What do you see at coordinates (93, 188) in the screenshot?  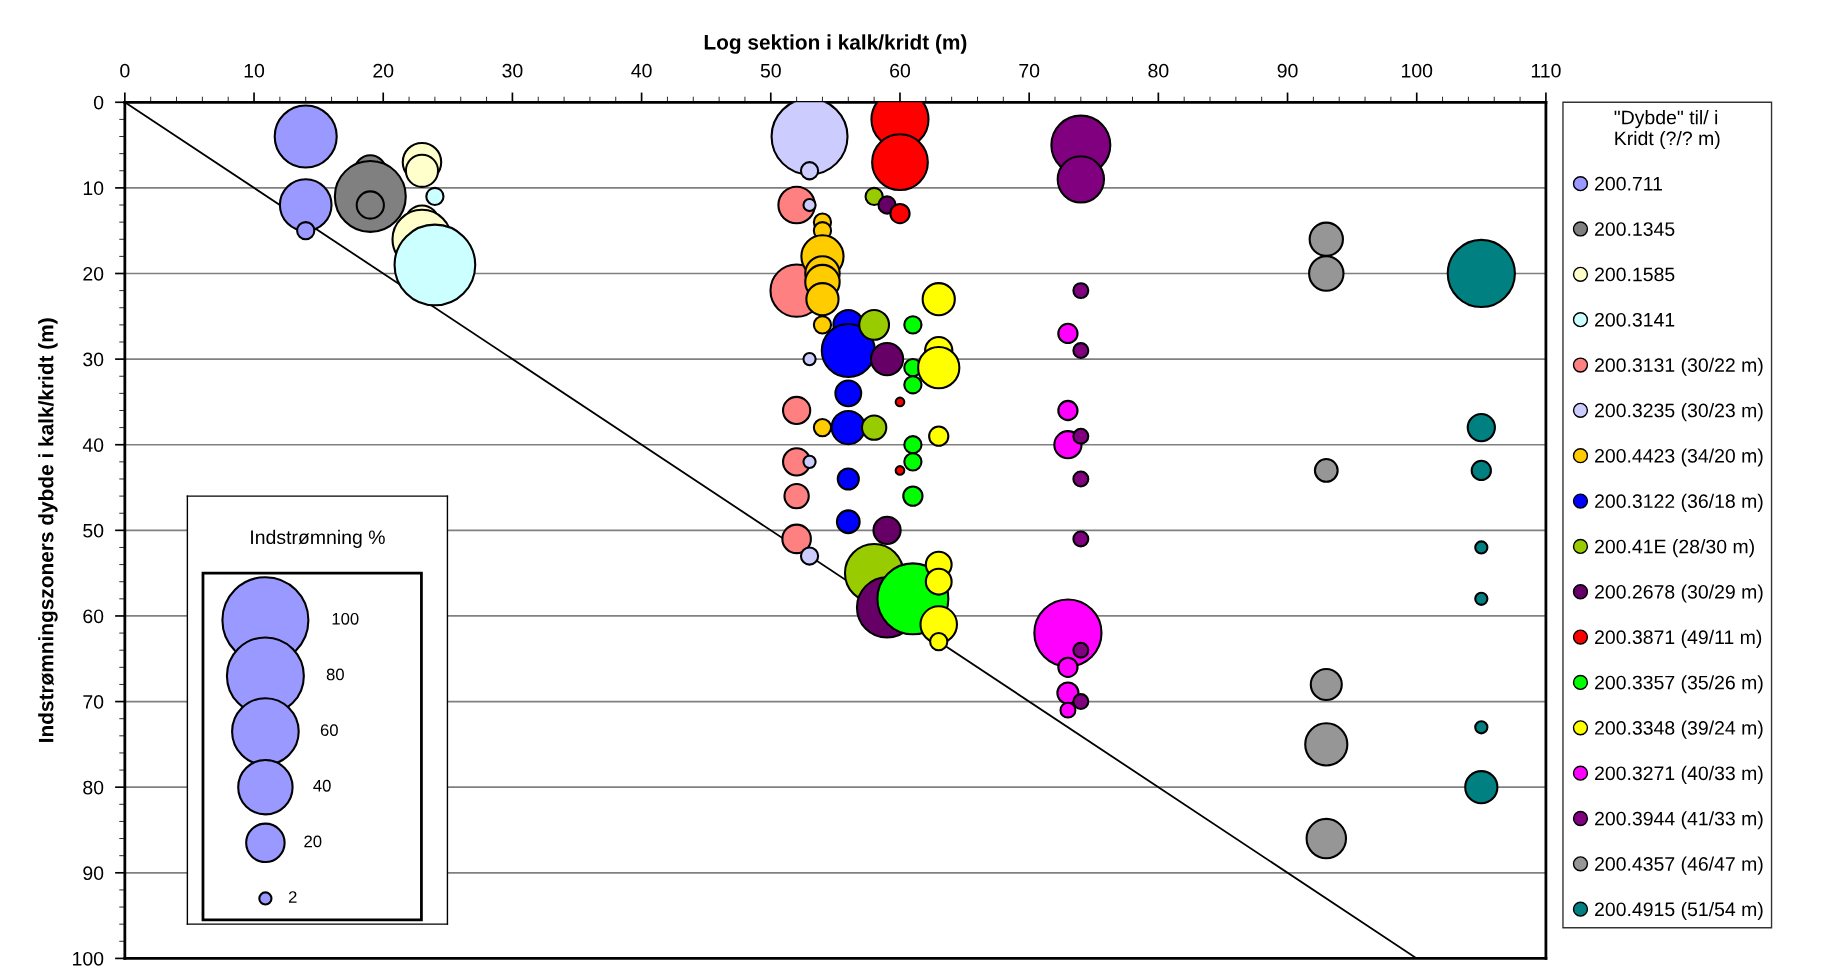 I see `y-tick-label: 10` at bounding box center [93, 188].